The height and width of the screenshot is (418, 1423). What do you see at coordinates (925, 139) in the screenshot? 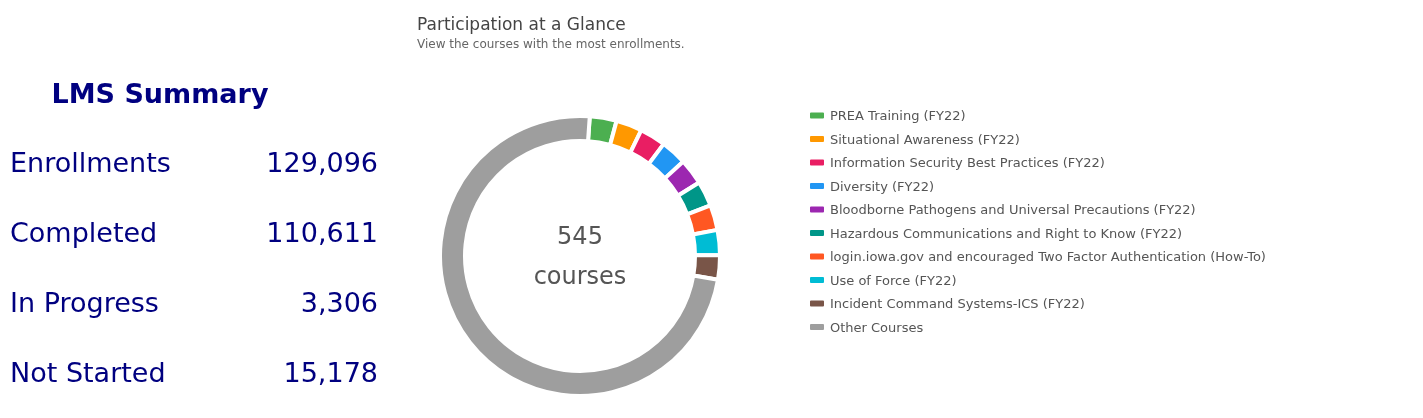
I see `legend-label: Situational Awareness (FY22)` at bounding box center [925, 139].